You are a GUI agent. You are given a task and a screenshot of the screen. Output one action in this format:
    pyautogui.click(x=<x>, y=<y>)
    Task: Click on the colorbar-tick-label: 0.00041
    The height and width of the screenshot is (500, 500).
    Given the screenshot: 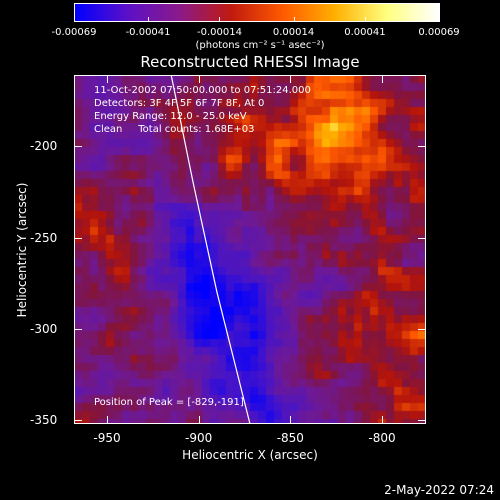 What is the action you would take?
    pyautogui.click(x=365, y=32)
    